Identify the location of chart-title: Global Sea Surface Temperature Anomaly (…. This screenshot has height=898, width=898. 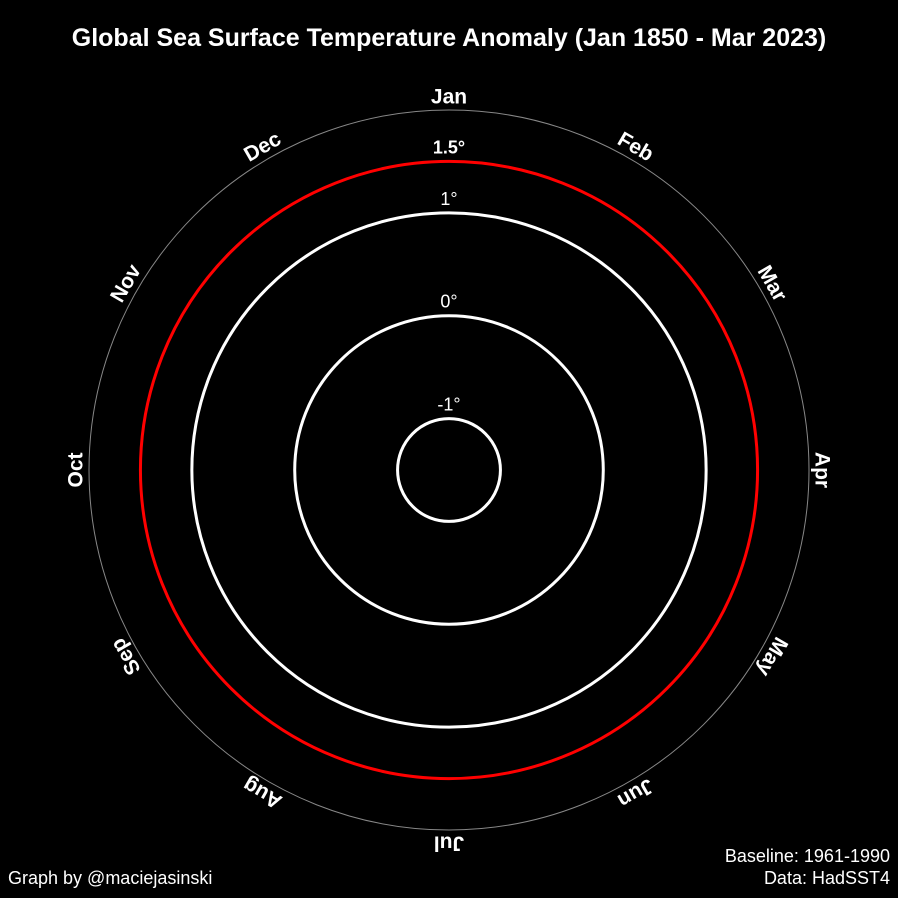
(449, 38).